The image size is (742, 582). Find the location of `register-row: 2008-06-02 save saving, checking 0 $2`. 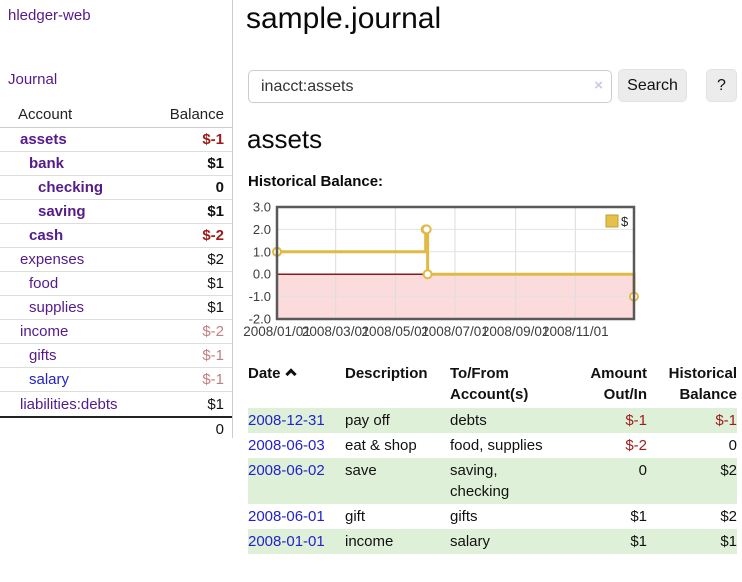

register-row: 2008-06-02 save saving, checking 0 $2 is located at coordinates (492, 481).